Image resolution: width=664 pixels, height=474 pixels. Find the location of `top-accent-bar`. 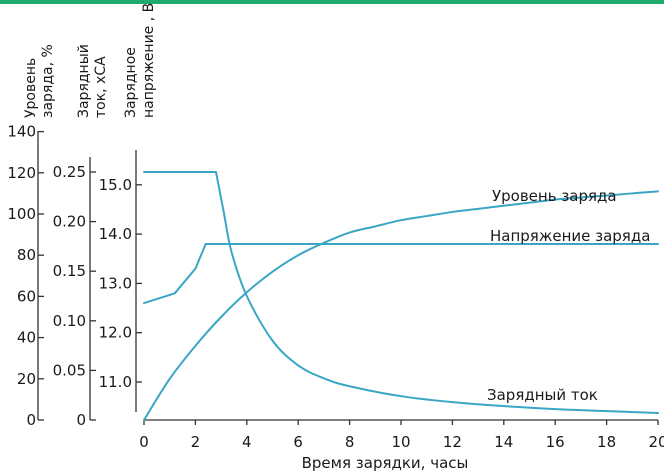

top-accent-bar is located at coordinates (332, 2).